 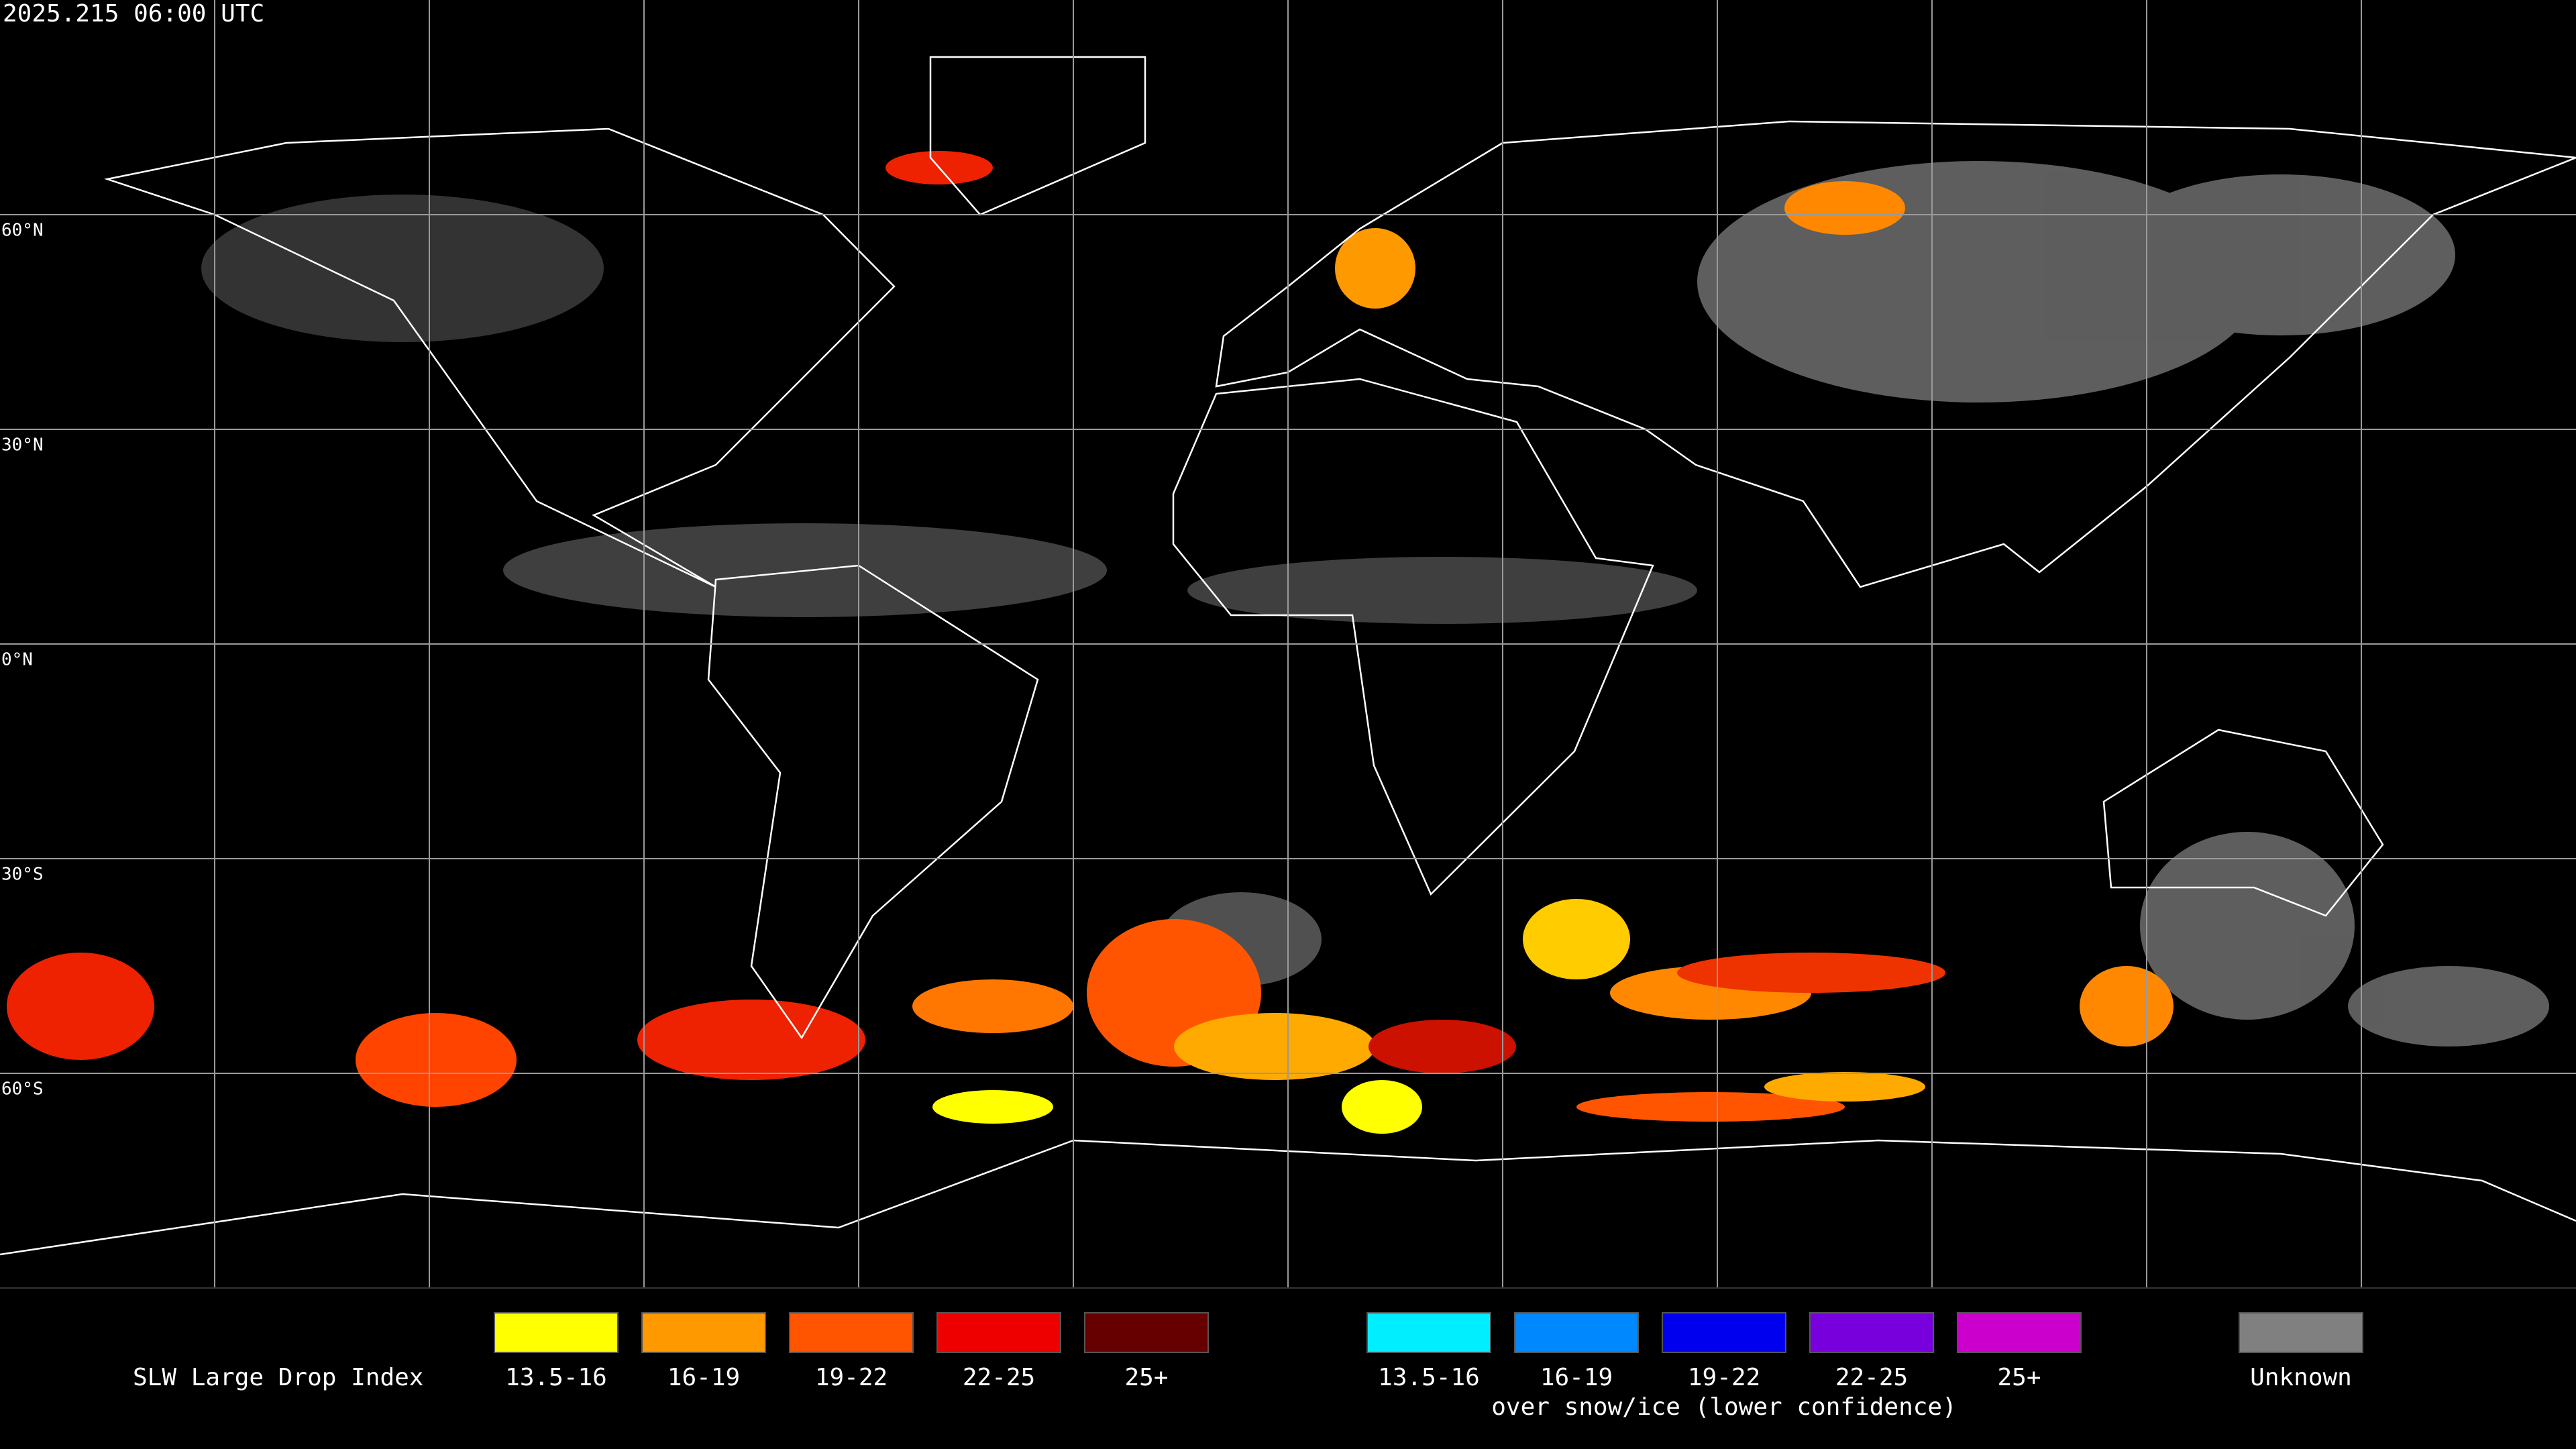 I want to click on legend-label: Unknown, so click(x=2301, y=1377).